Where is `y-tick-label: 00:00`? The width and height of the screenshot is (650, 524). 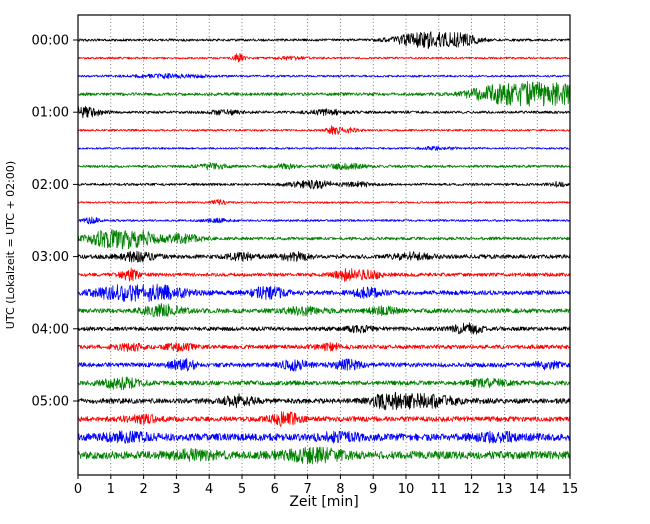 y-tick-label: 00:00 is located at coordinates (50, 41).